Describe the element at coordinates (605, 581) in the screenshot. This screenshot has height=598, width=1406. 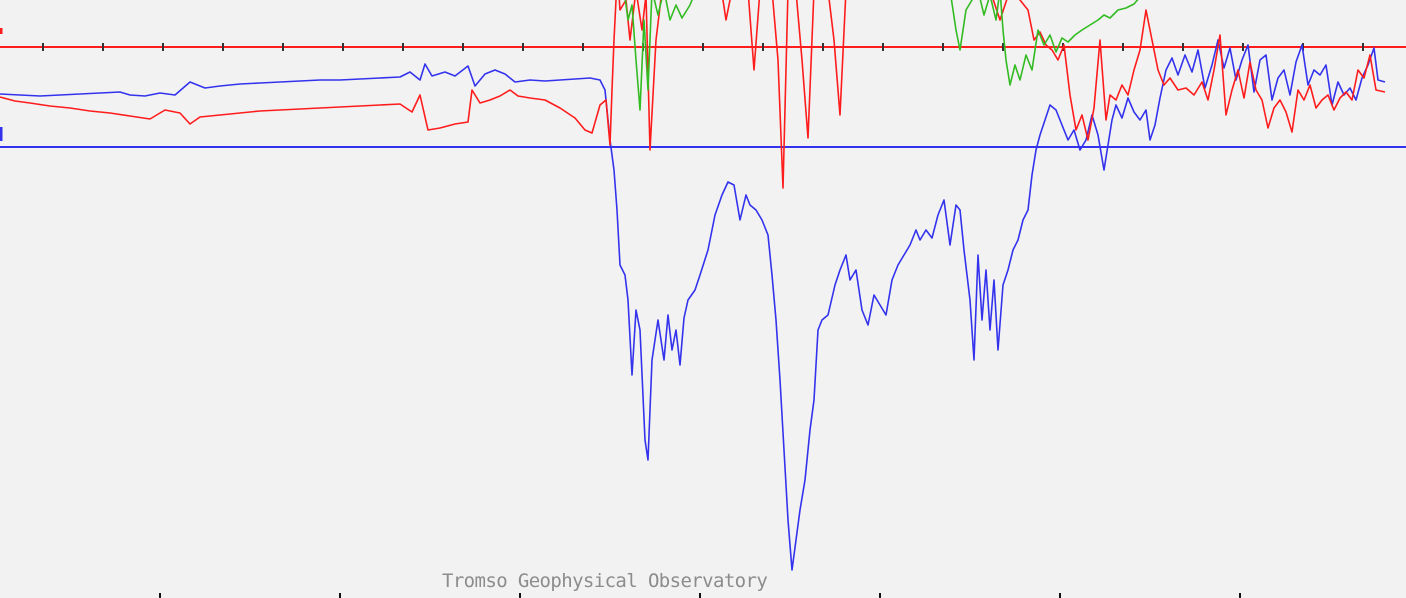
I see `credit-text: Tromso Geophysical Observatory` at that location.